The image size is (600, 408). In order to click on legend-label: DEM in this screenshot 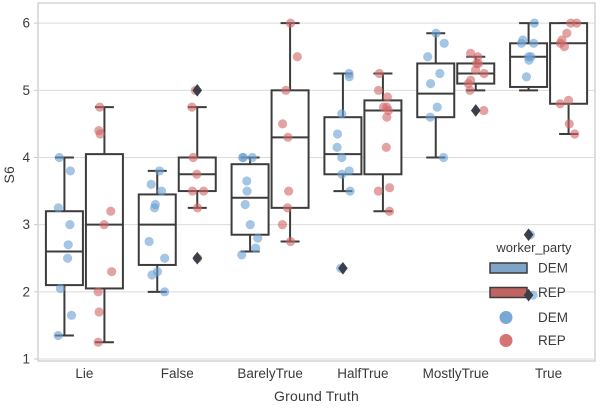, I will do `click(553, 268)`.